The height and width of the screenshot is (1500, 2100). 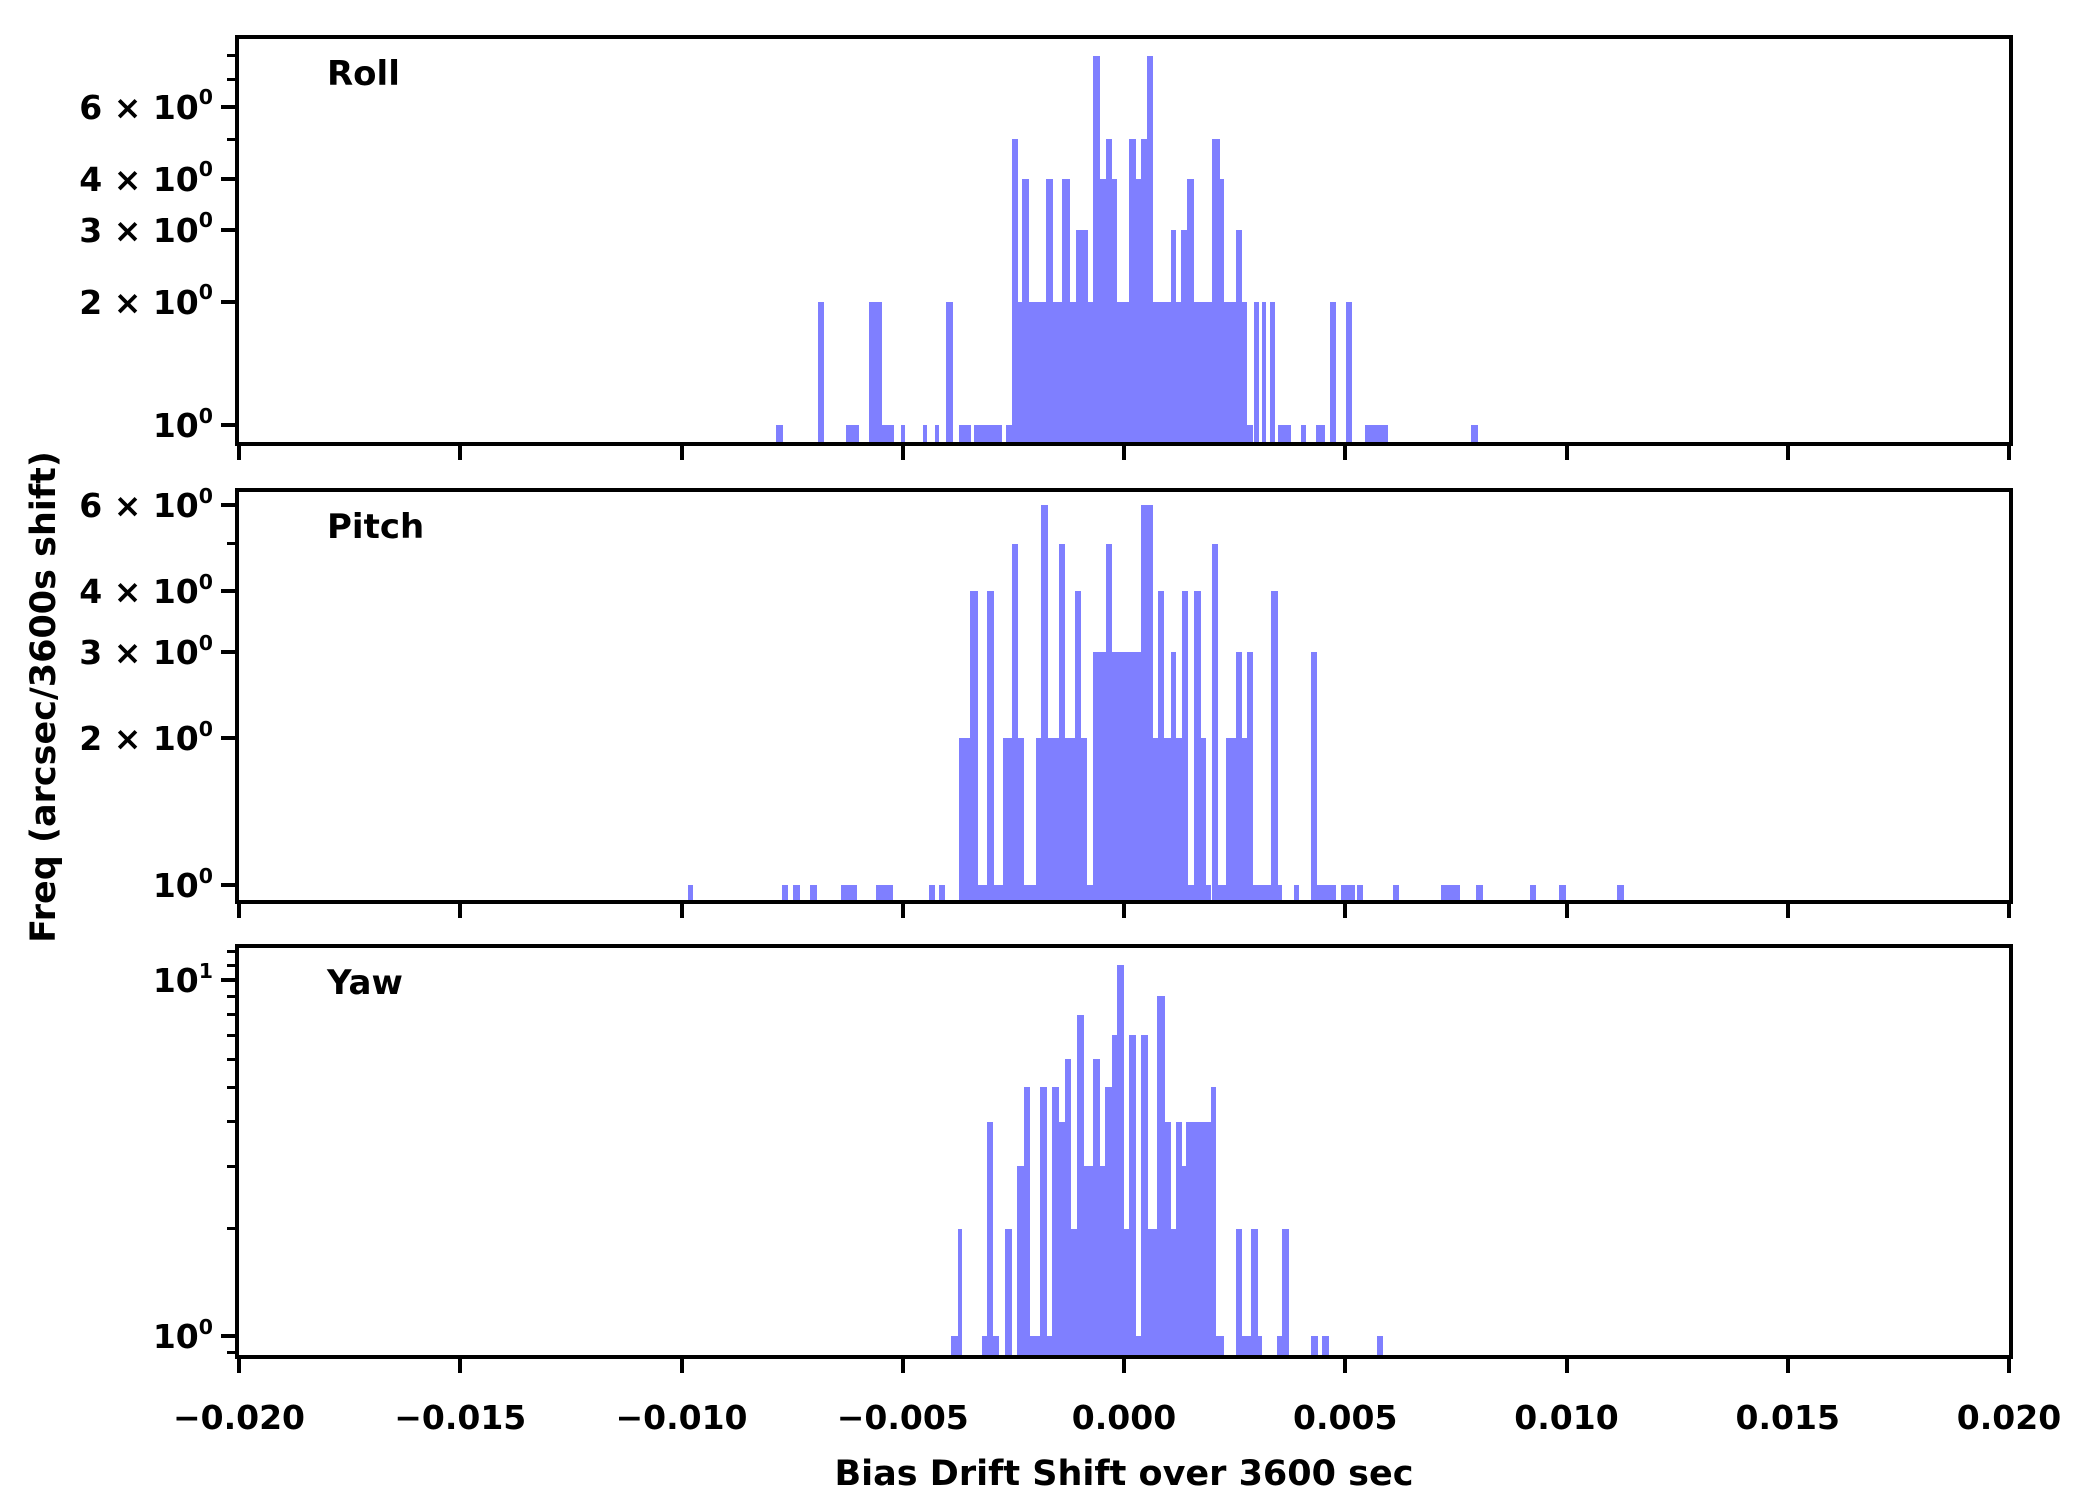 I want to click on panel-title-roll: Roll, so click(x=363, y=74).